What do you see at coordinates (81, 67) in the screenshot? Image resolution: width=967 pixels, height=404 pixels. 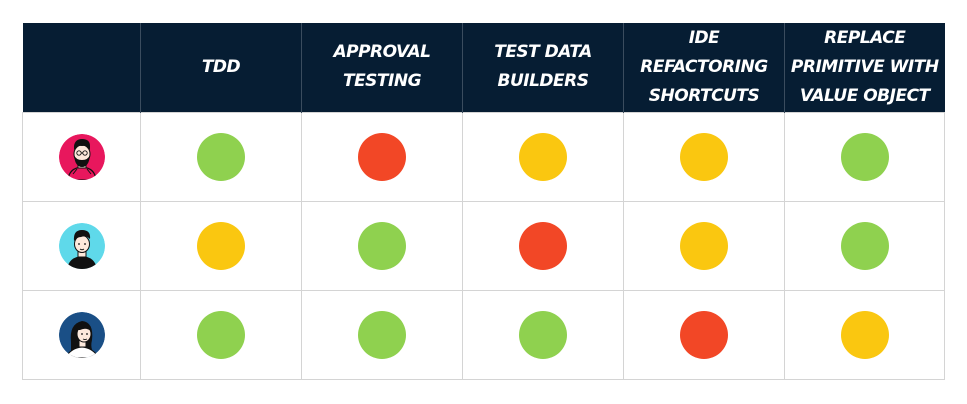 I see `header-corner-cell` at bounding box center [81, 67].